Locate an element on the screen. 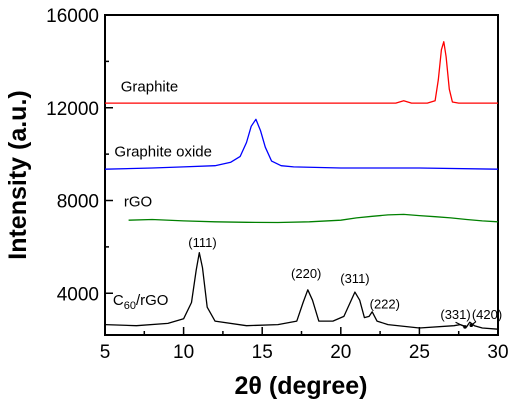 The width and height of the screenshot is (512, 406). peak-label: (222) is located at coordinates (385, 303).